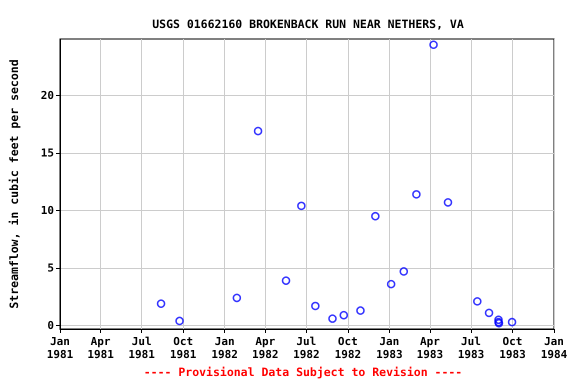 This screenshot has height=384, width=576. Describe the element at coordinates (554, 348) in the screenshot. I see `x-tick-label: Jan 1984` at that location.